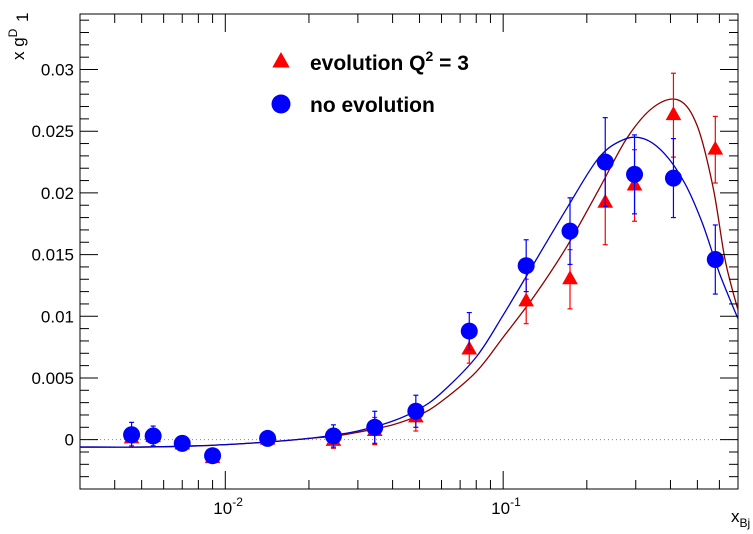  What do you see at coordinates (52, 131) in the screenshot?
I see `y-tick-label: 0.025` at bounding box center [52, 131].